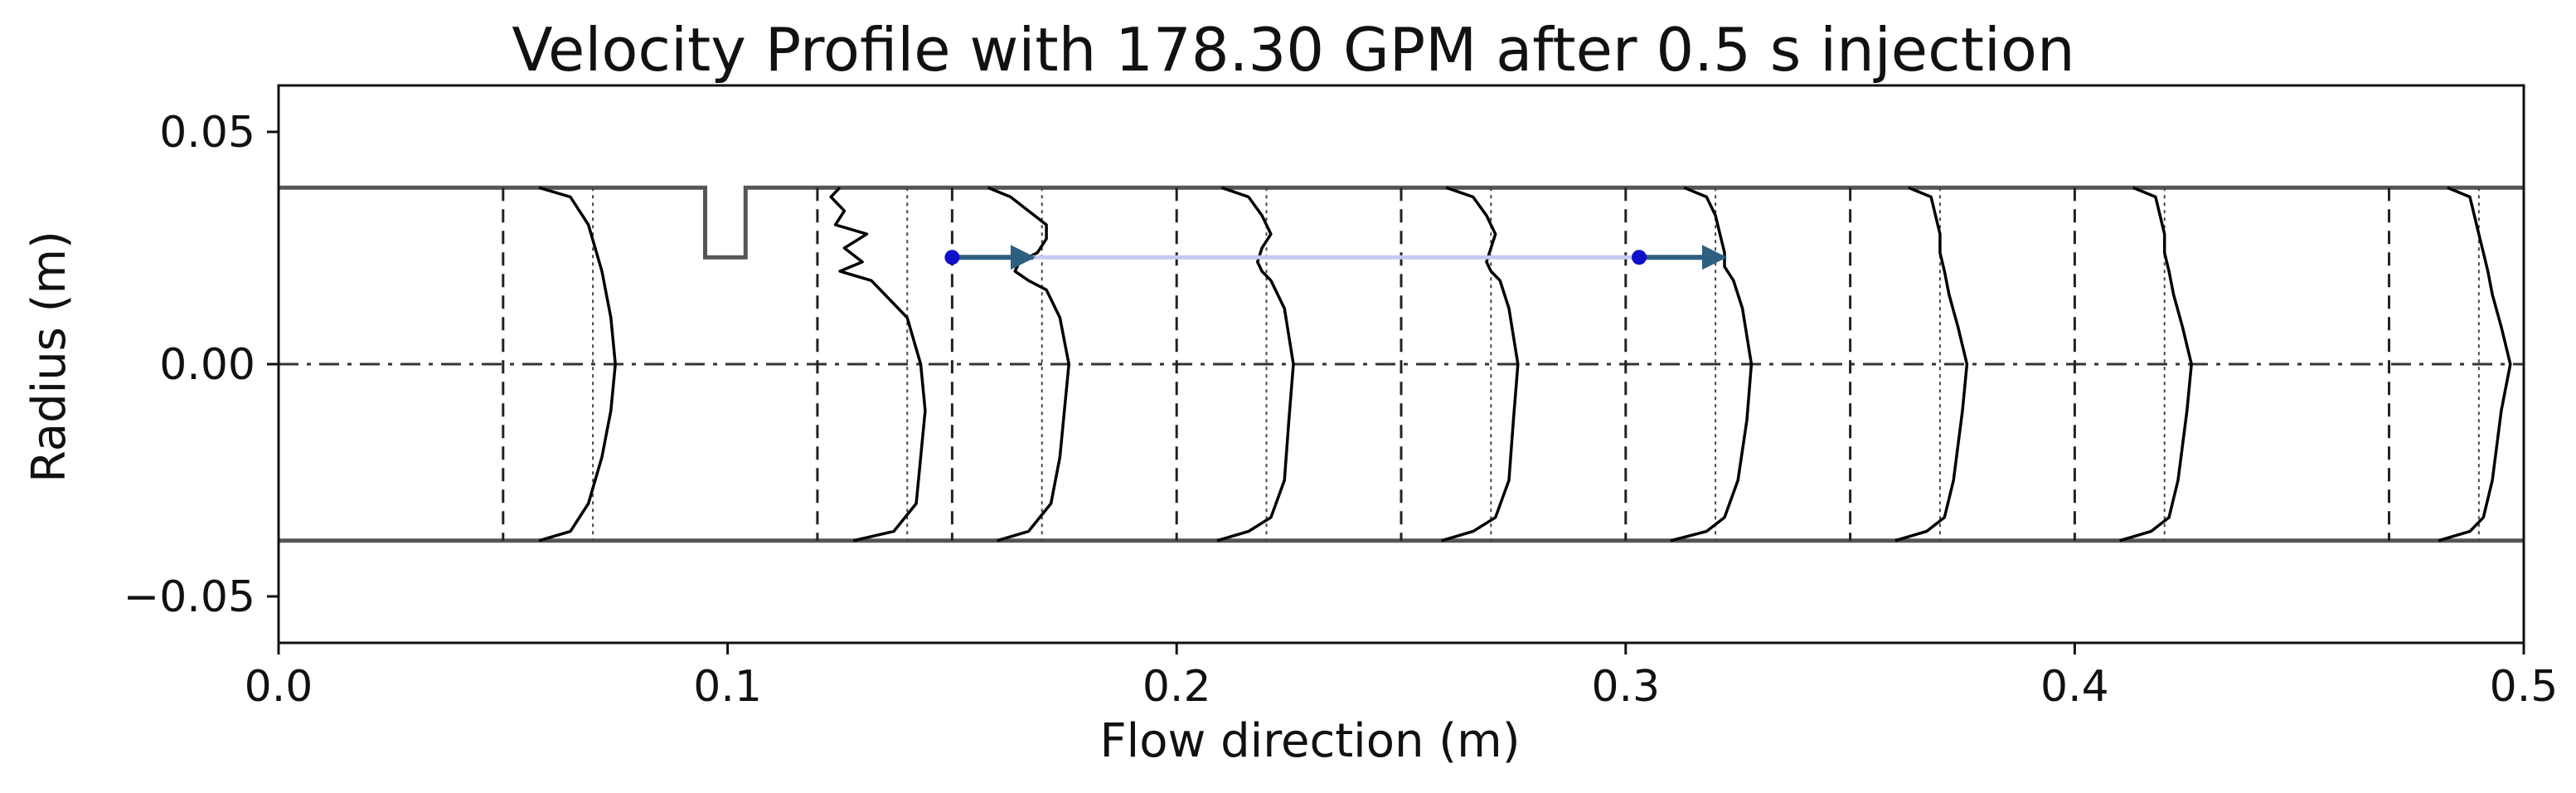 This screenshot has height=793, width=2576. Describe the element at coordinates (2524, 687) in the screenshot. I see `x-tick-label-5: 0.5` at that location.